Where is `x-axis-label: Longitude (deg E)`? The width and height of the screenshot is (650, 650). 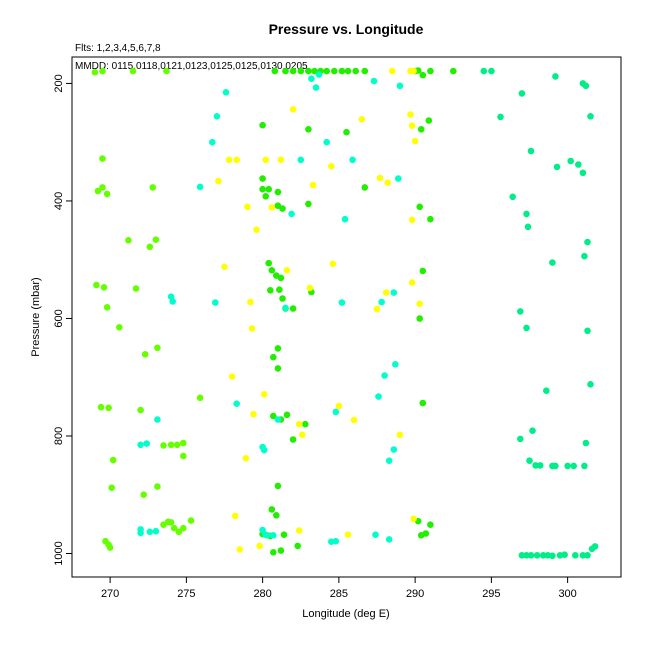
x-axis-label: Longitude (deg E) is located at coordinates (345, 614).